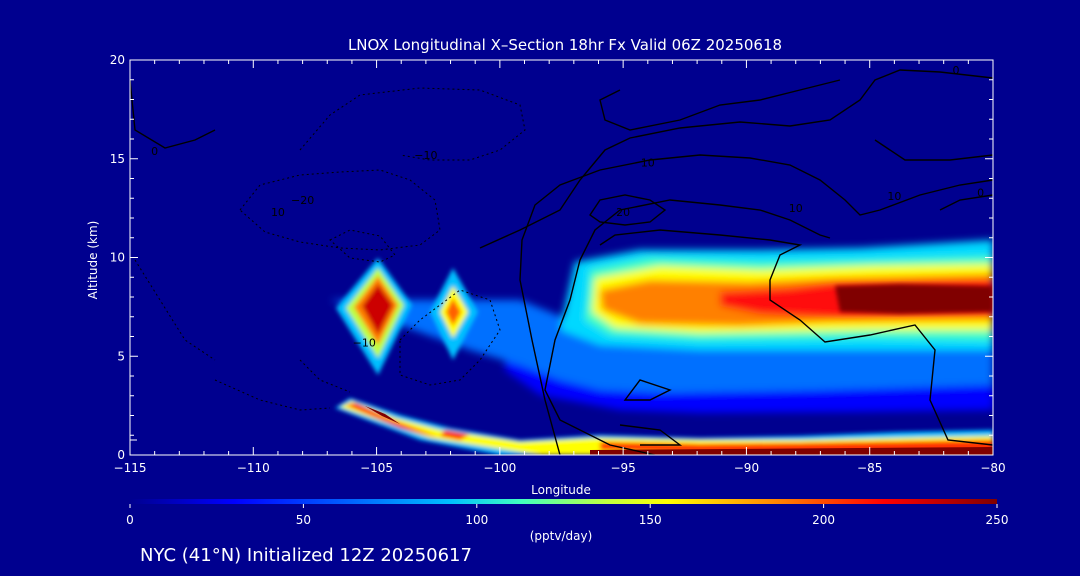 The image size is (1080, 576). Describe the element at coordinates (121, 356) in the screenshot. I see `y-tick-label: 5` at that location.